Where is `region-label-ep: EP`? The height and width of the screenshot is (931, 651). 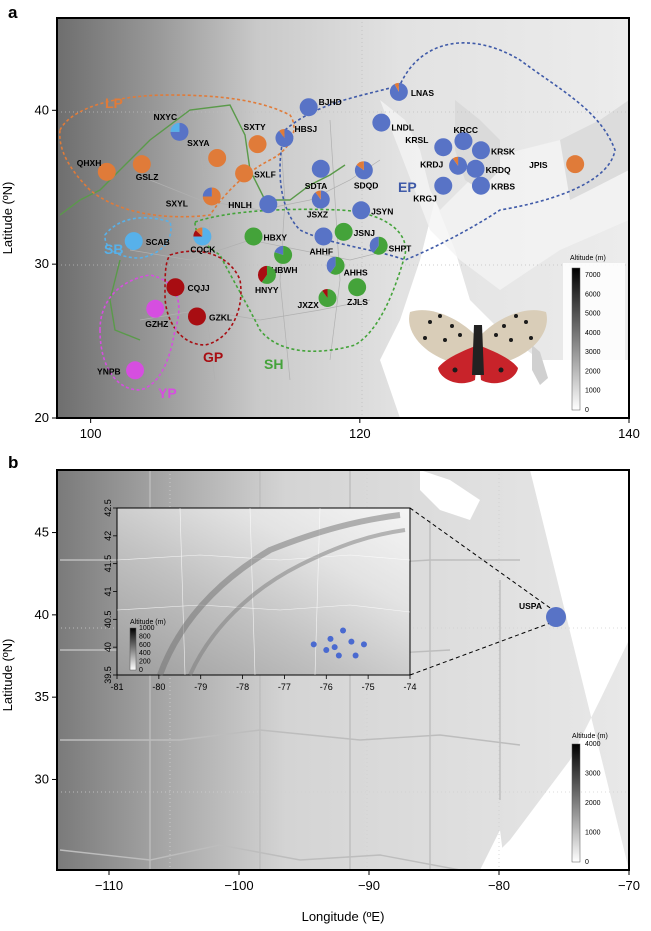
region-label-ep: EP is located at coordinates (407, 187).